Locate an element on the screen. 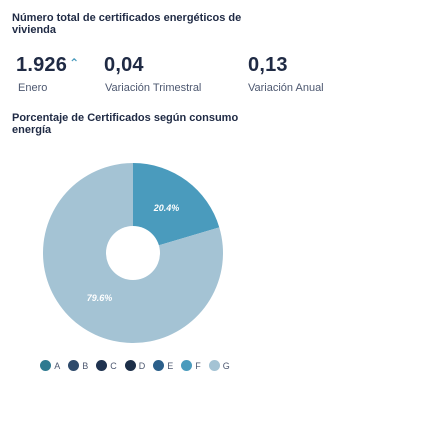 This screenshot has width=437, height=424. legend-item-g: G is located at coordinates (219, 365).